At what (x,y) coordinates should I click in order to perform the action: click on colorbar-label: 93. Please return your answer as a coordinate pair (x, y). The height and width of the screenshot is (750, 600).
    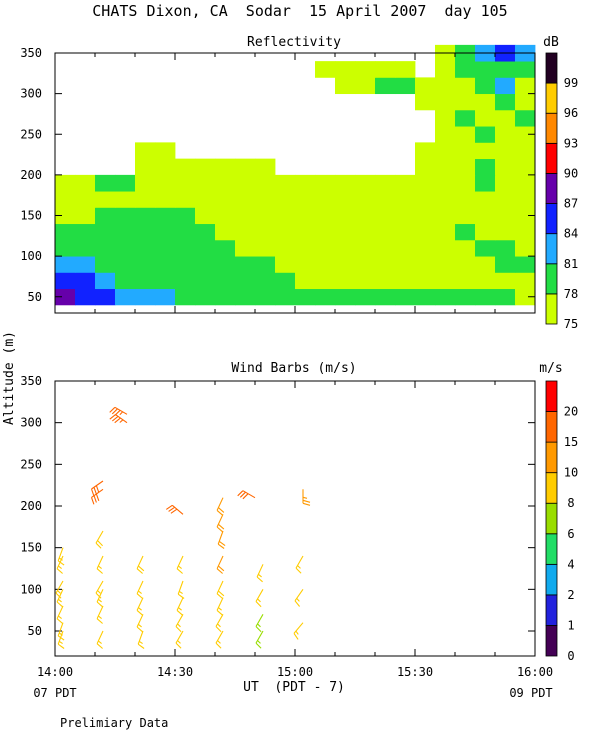
    Looking at the image, I should click on (571, 143).